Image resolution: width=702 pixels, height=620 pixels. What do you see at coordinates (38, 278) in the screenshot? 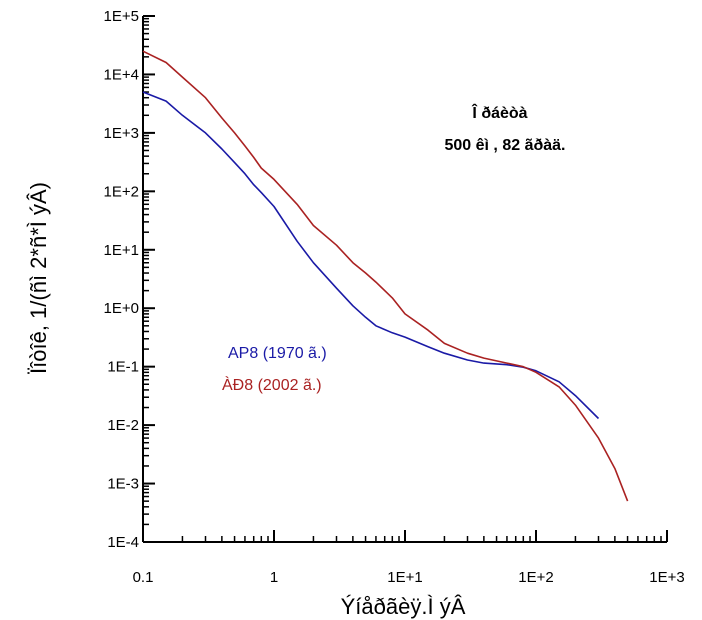
I see `y-axis-title: Ïîòîê, 1/(ñì 2*ñ*Ì ýÂ)` at bounding box center [38, 278].